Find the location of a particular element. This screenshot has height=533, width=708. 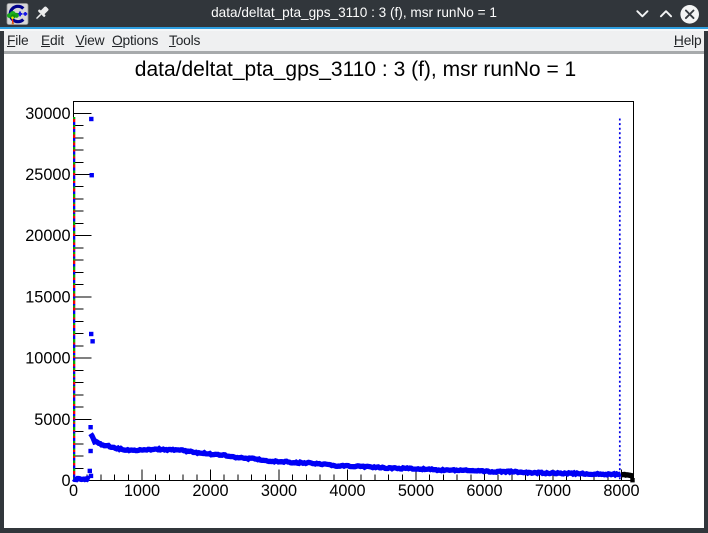

svg-text: 8000 is located at coordinates (621, 491).